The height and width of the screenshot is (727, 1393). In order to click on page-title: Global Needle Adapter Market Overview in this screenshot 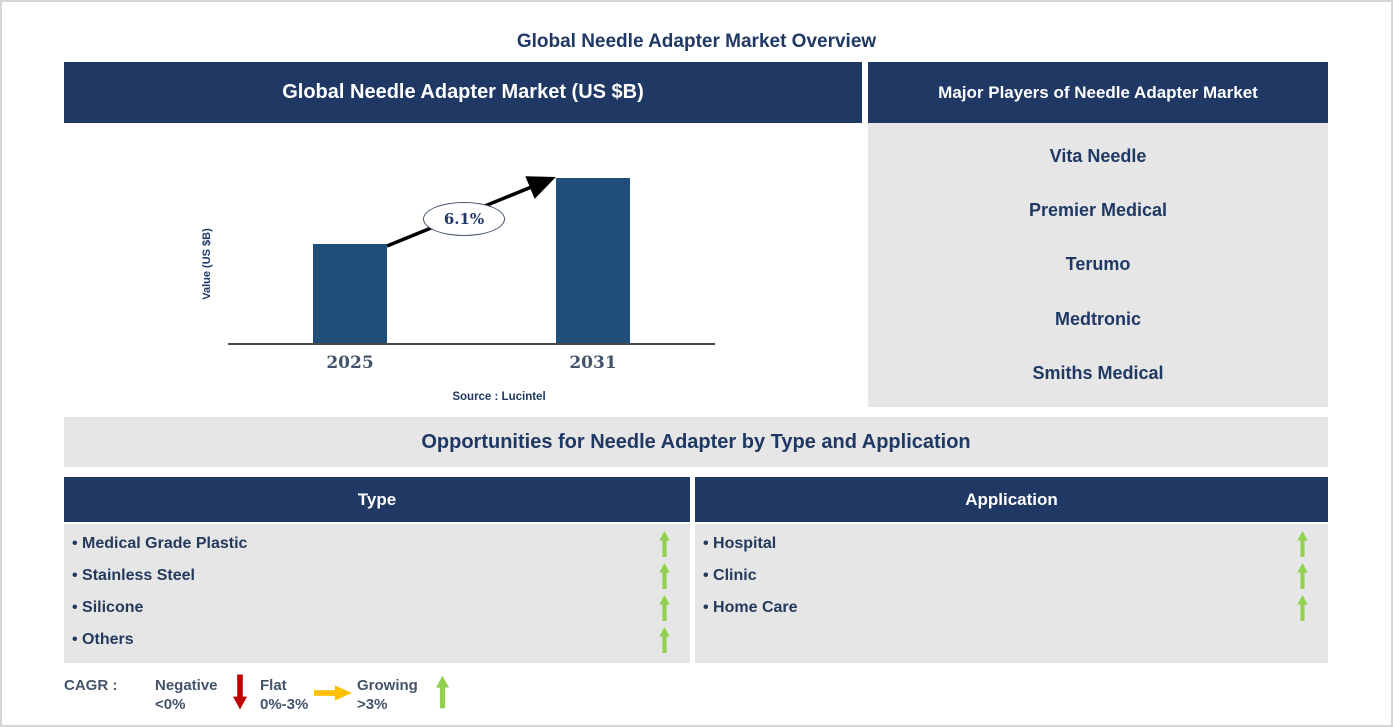, I will do `click(696, 41)`.